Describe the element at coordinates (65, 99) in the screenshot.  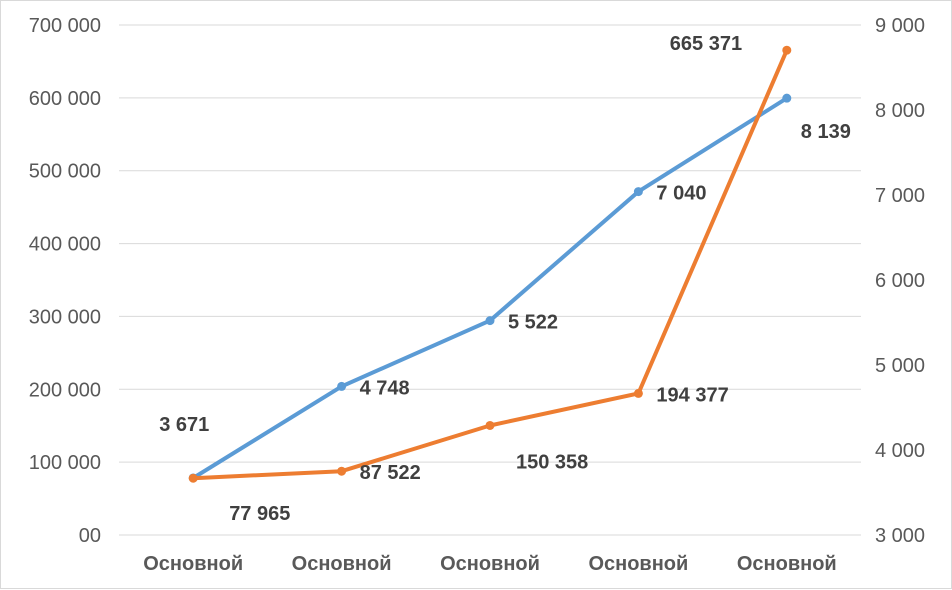
I see `left-tick-label: 600 000` at that location.